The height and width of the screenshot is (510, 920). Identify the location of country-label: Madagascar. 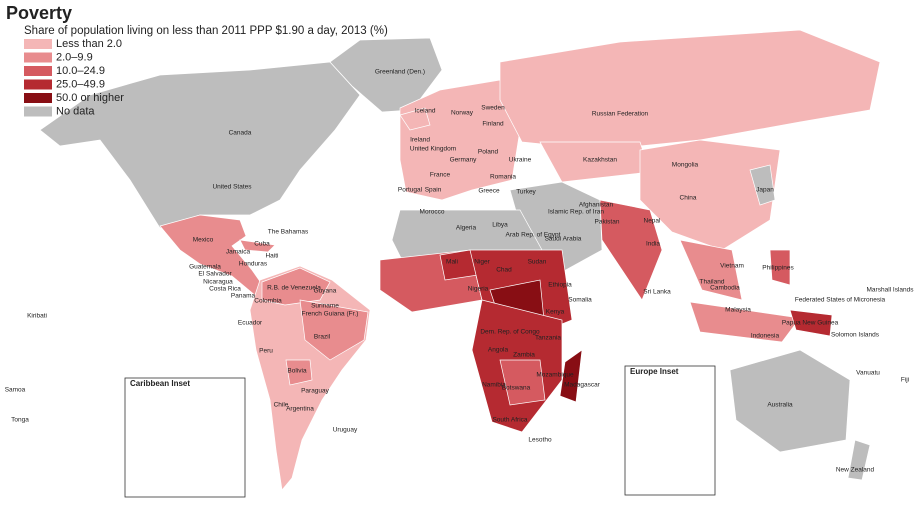
(582, 385).